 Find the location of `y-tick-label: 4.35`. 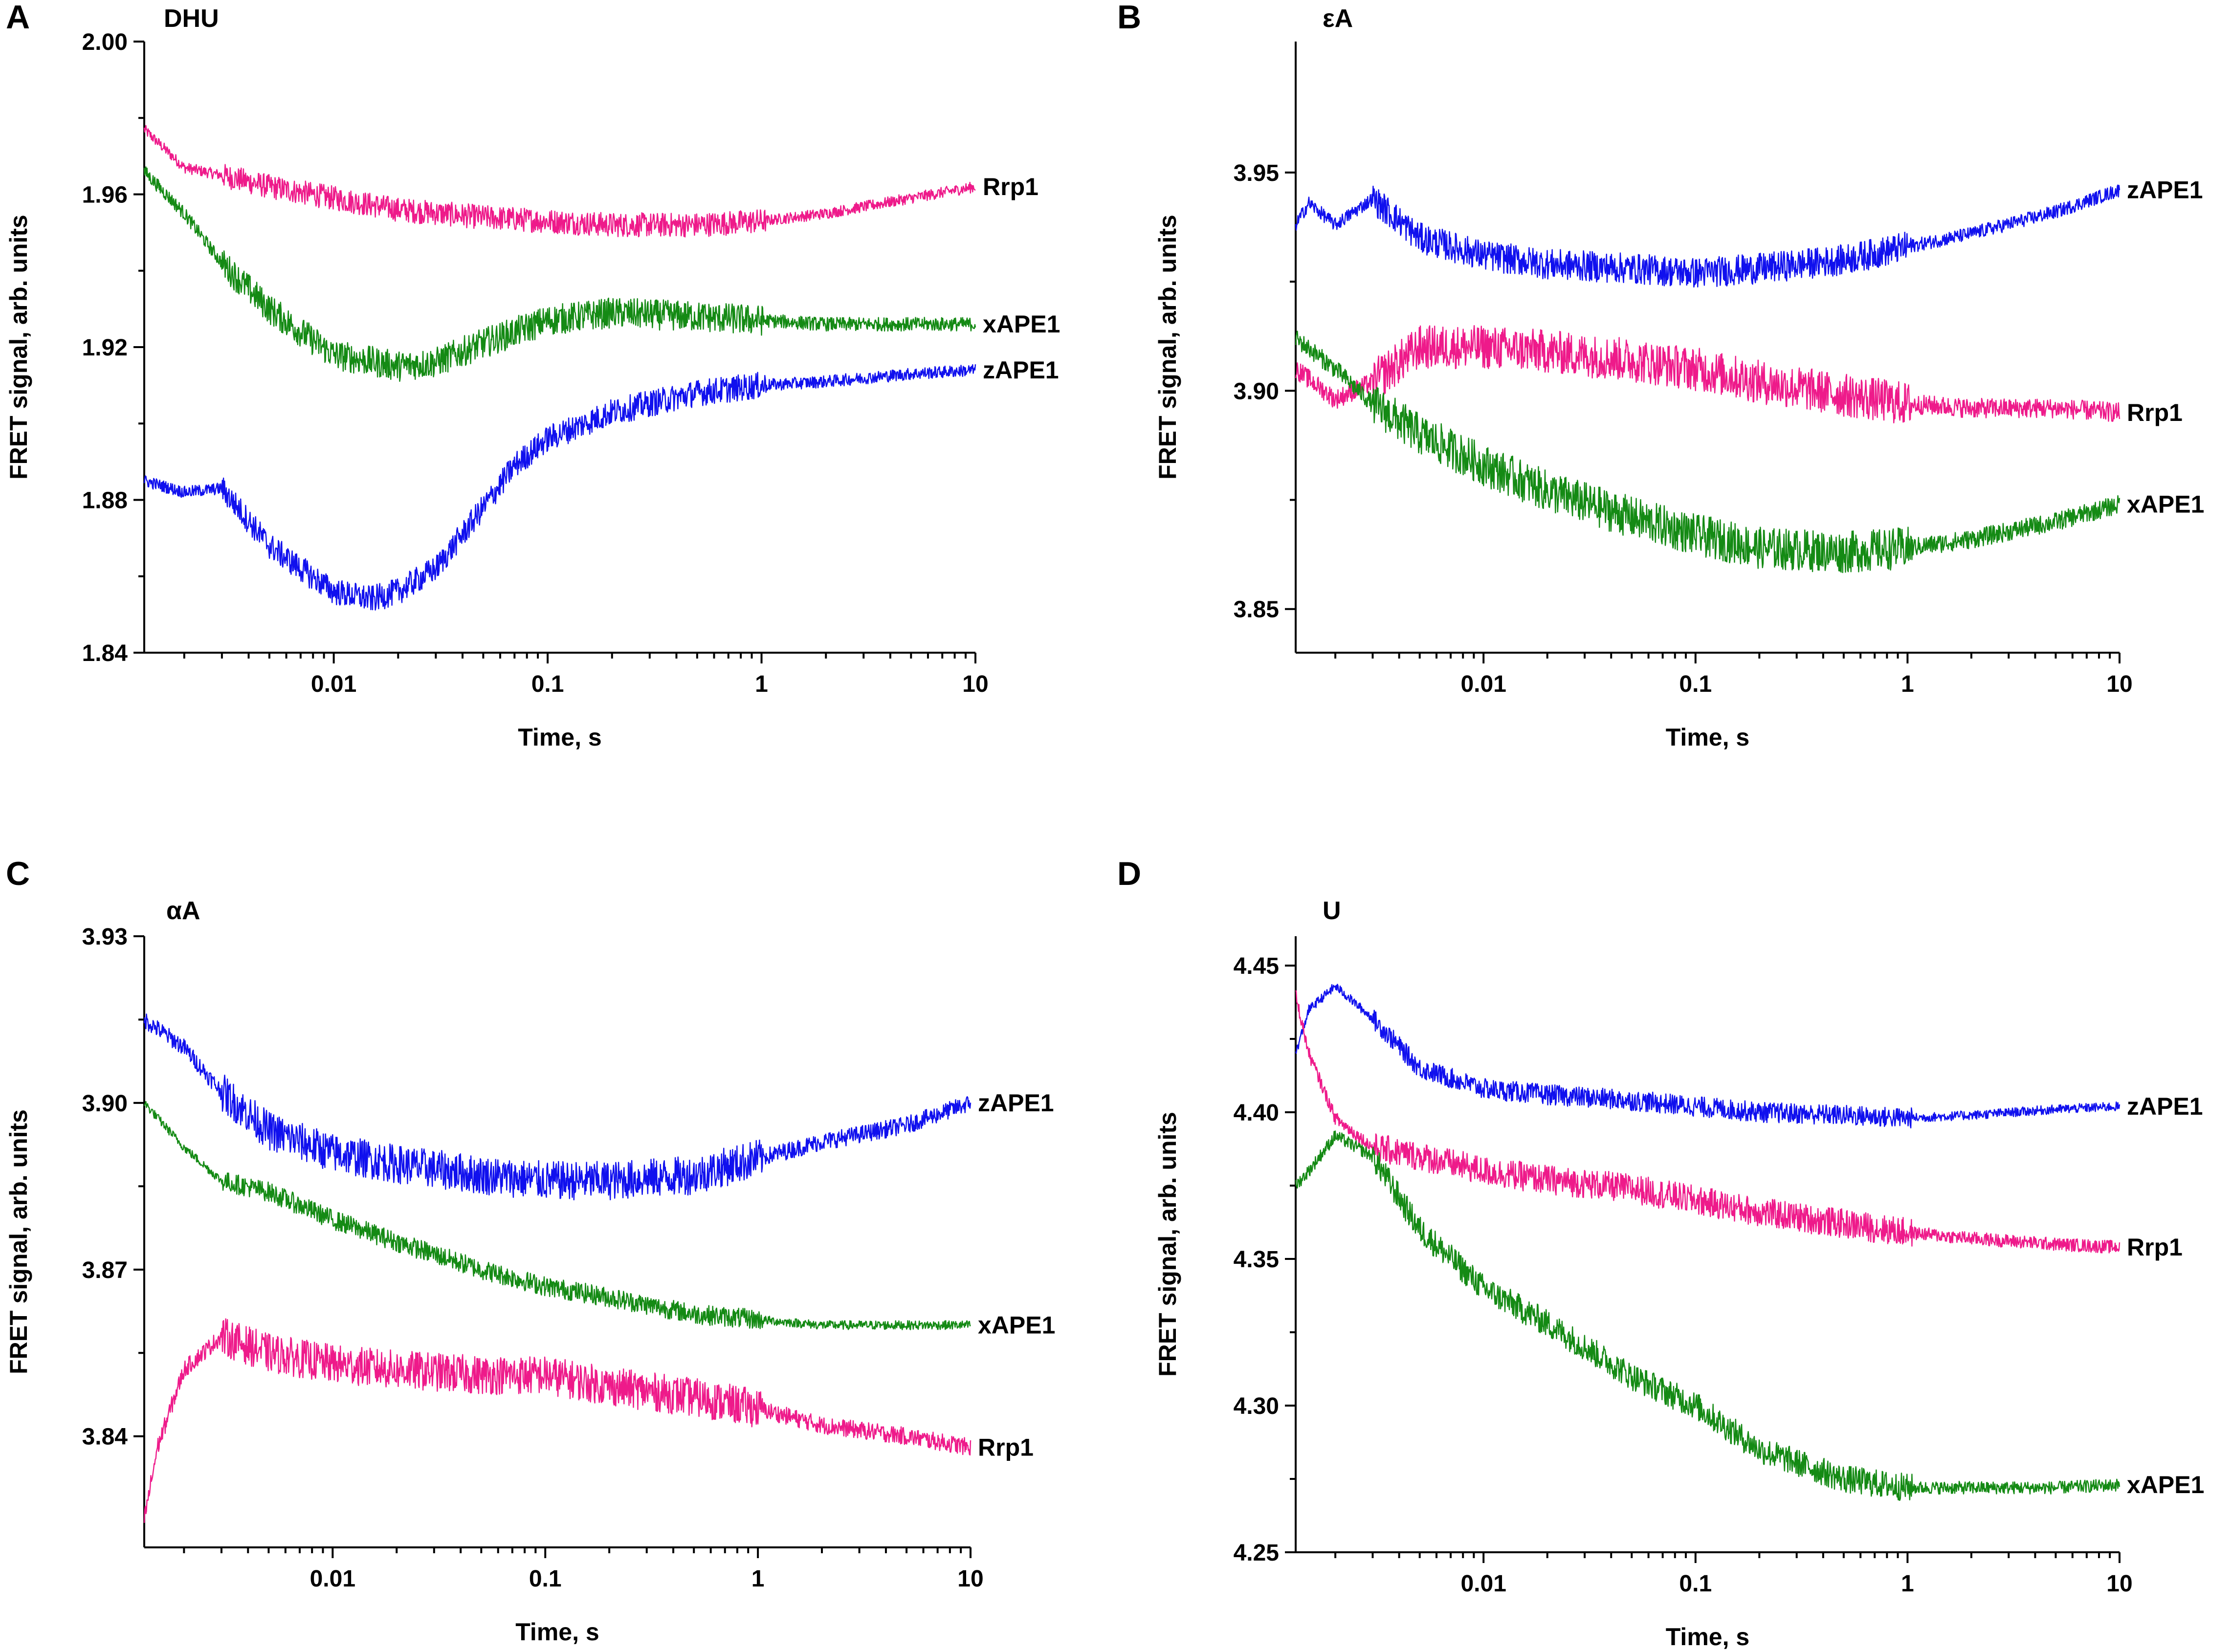

y-tick-label: 4.35 is located at coordinates (1256, 1260).